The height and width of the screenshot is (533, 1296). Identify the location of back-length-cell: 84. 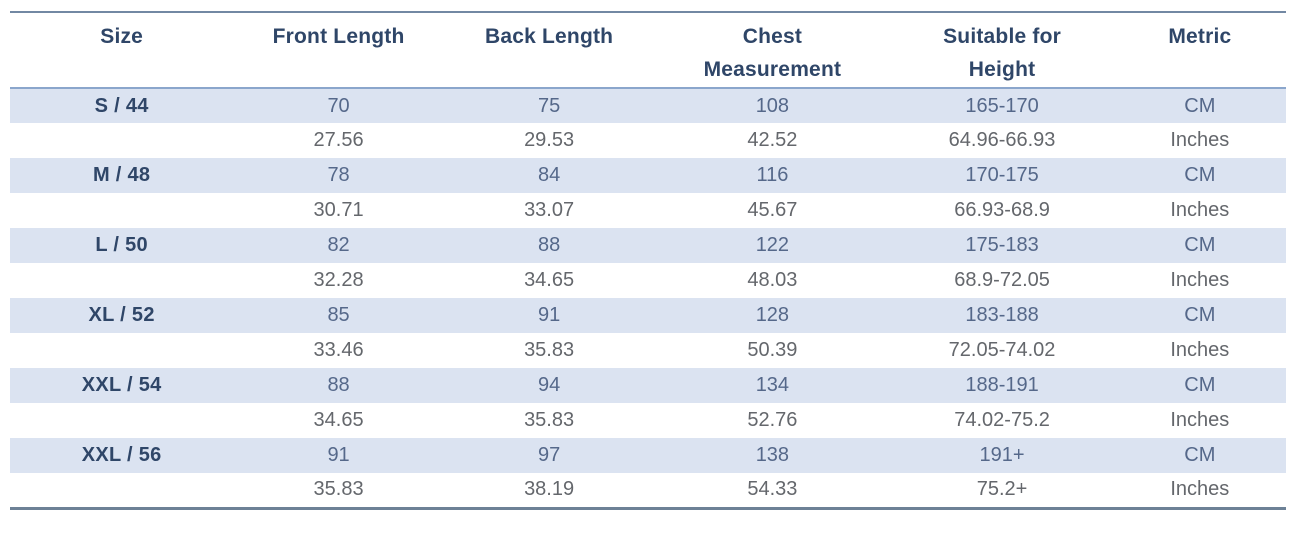
(549, 175).